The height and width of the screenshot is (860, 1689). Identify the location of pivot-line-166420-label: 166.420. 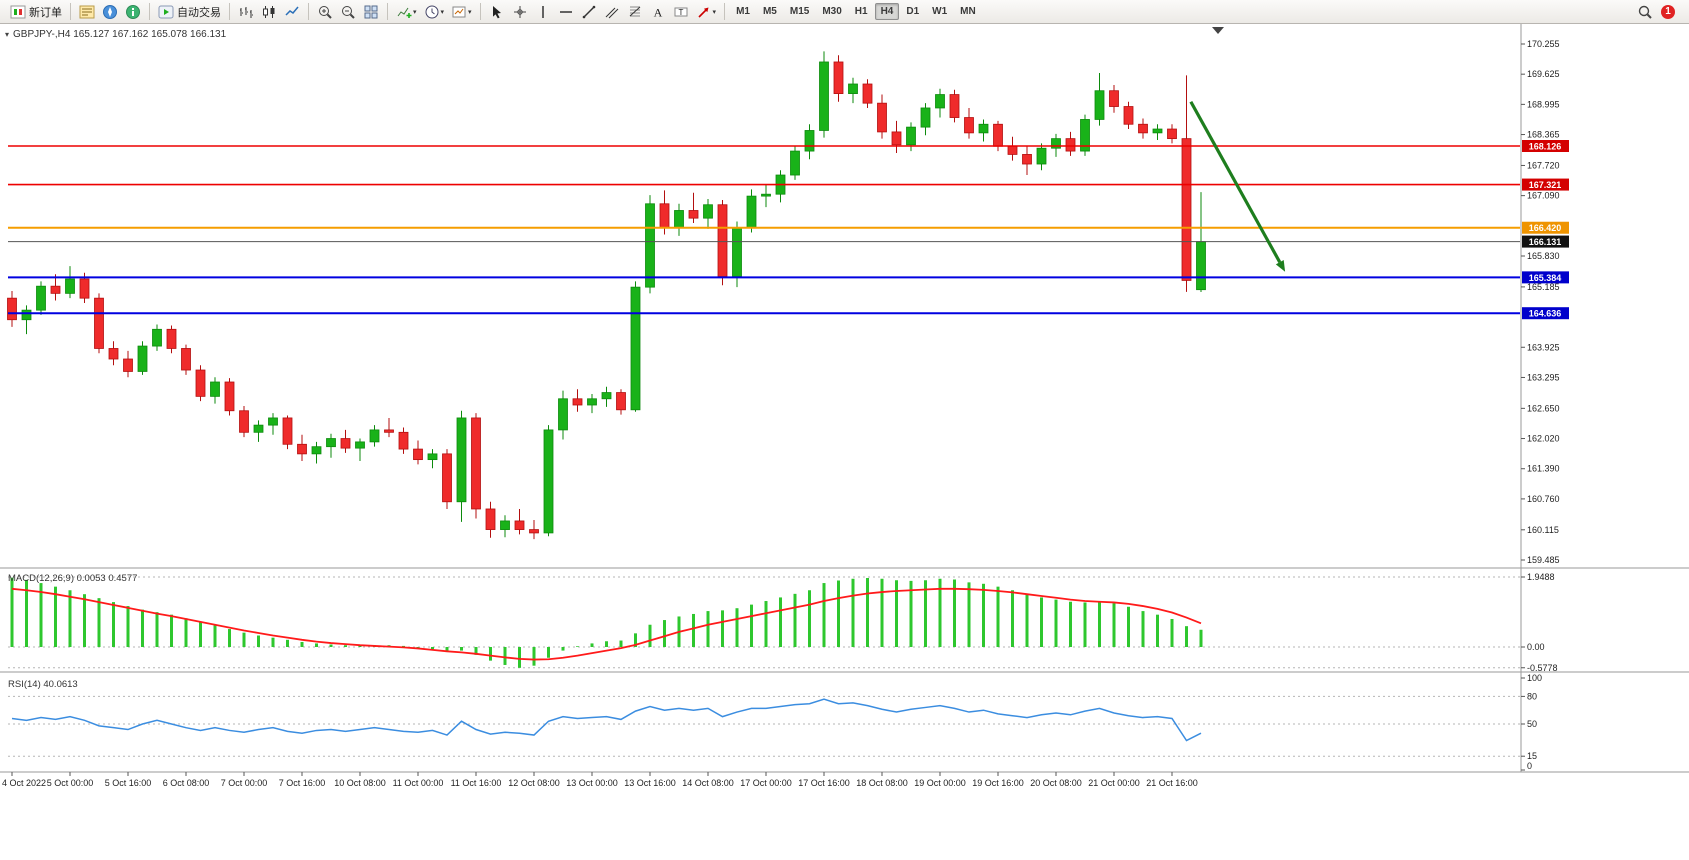
(1545, 228).